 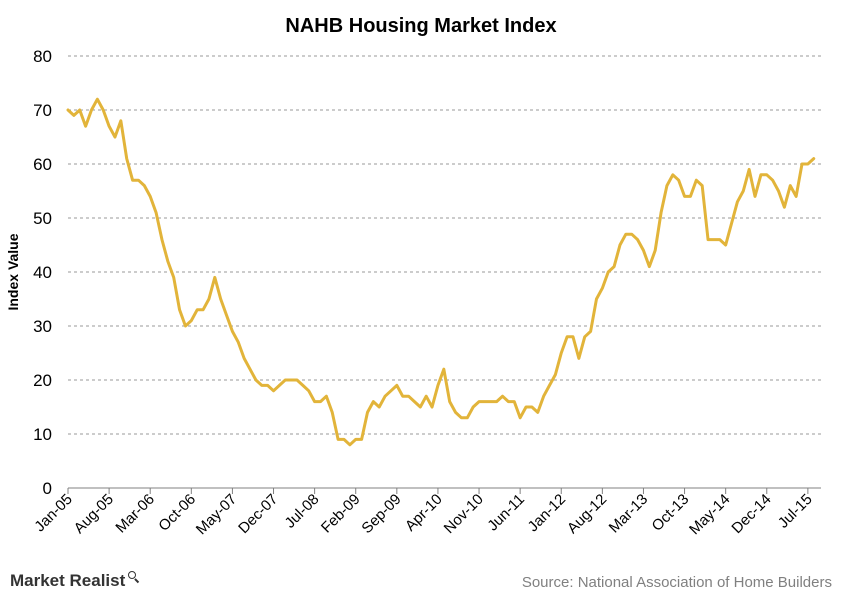 I want to click on x-tick-label: Sep-09, so click(x=381, y=514).